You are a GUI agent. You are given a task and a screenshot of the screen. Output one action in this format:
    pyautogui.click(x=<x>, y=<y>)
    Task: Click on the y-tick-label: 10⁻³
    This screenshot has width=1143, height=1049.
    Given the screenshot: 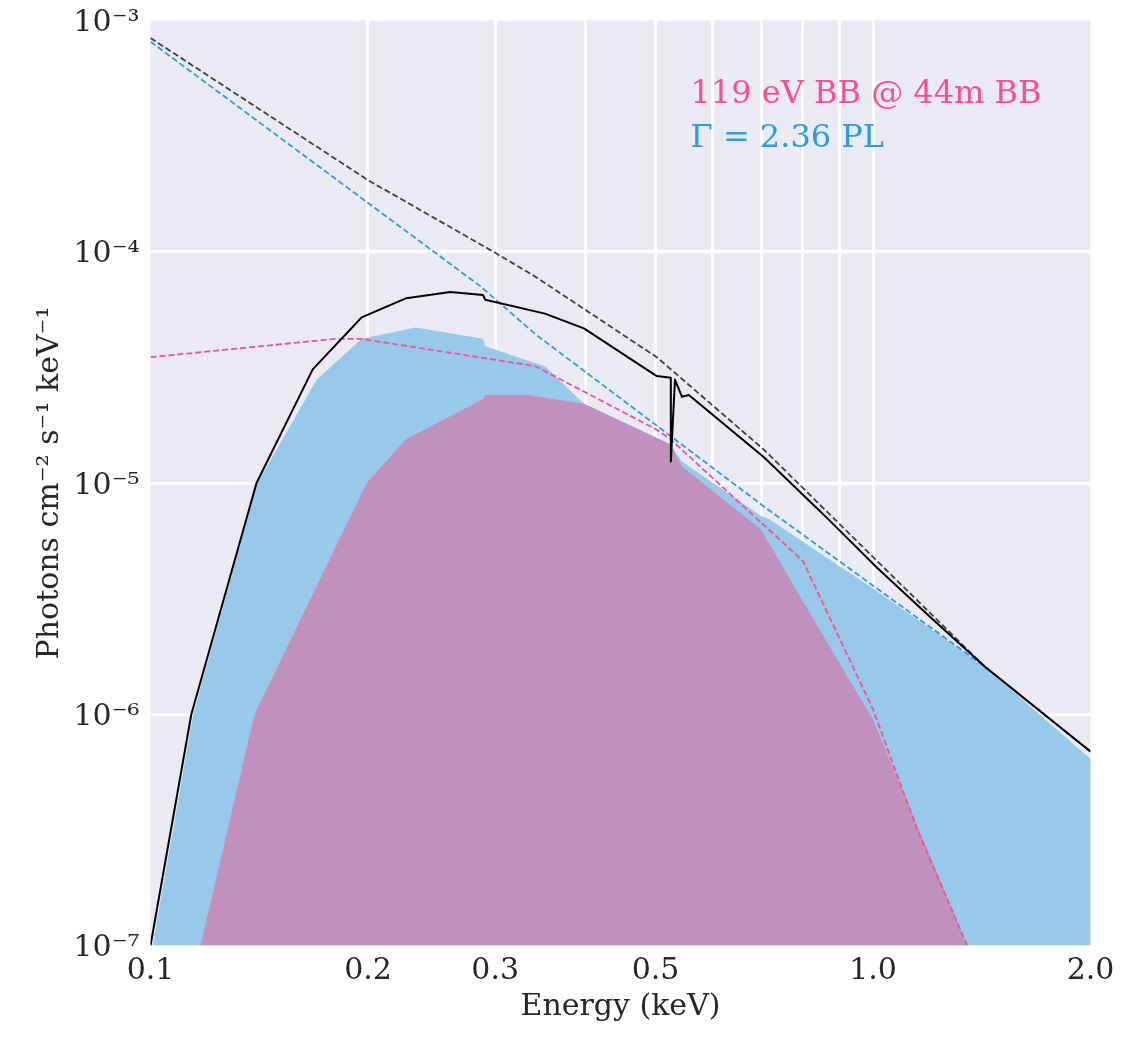 What is the action you would take?
    pyautogui.click(x=106, y=20)
    